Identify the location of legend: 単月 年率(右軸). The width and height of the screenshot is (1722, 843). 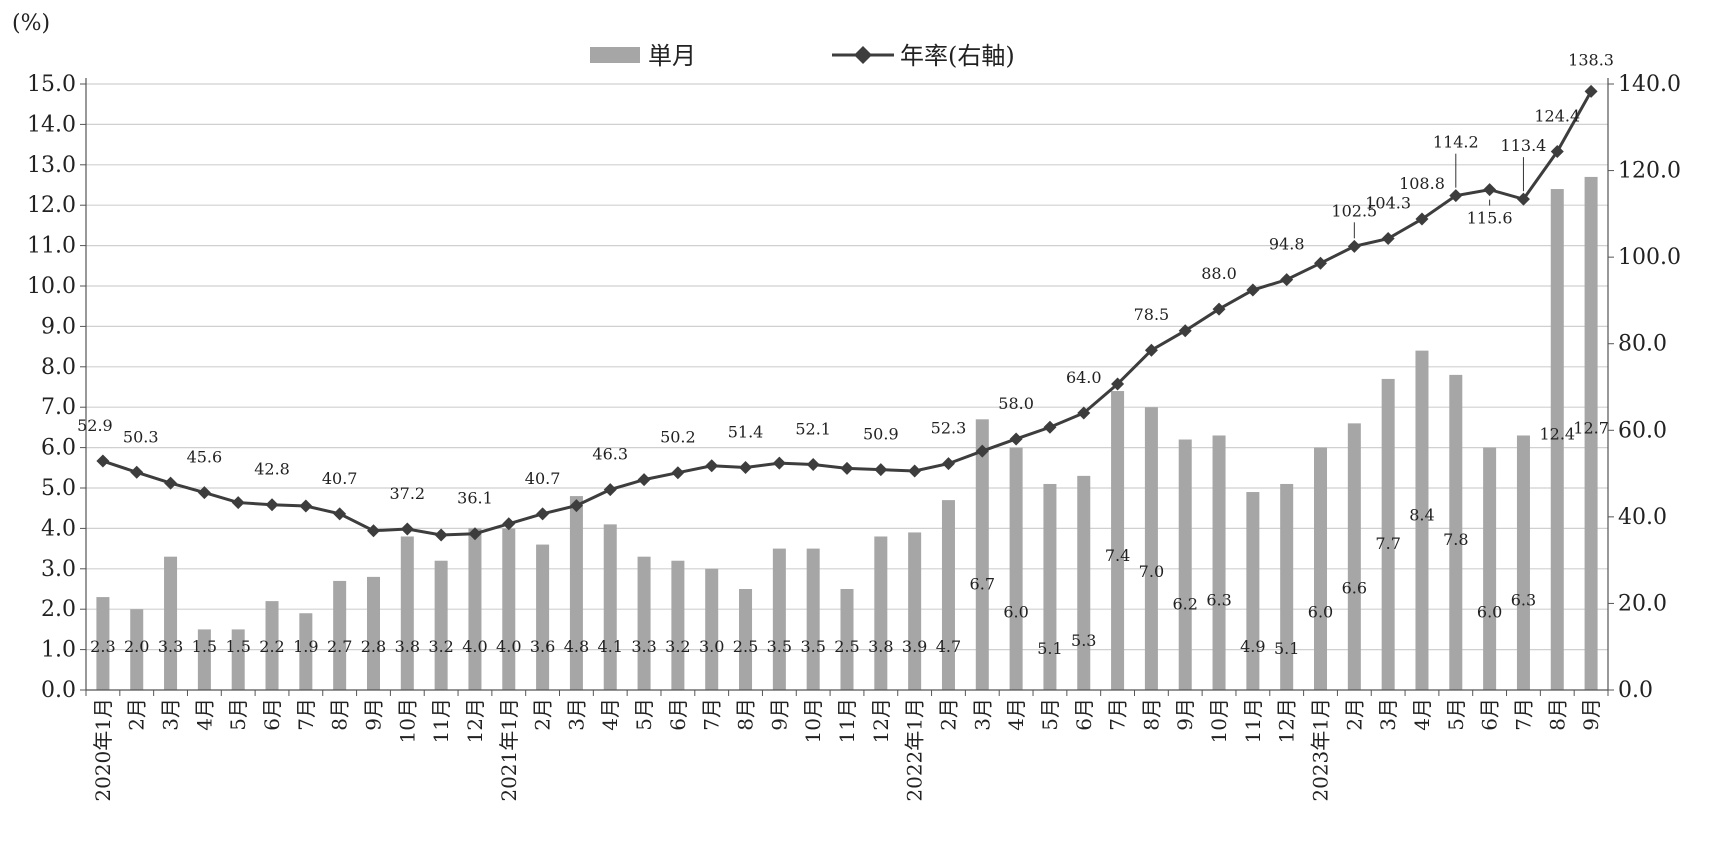
(802, 56).